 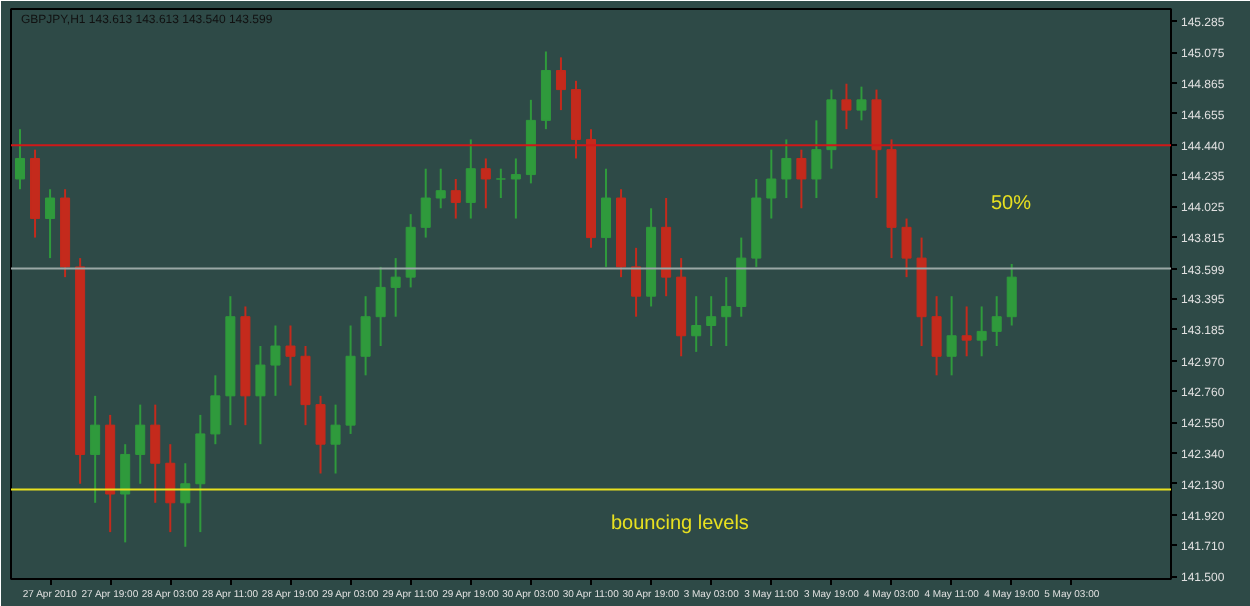 I want to click on annotation: 50%, so click(x=1011, y=204).